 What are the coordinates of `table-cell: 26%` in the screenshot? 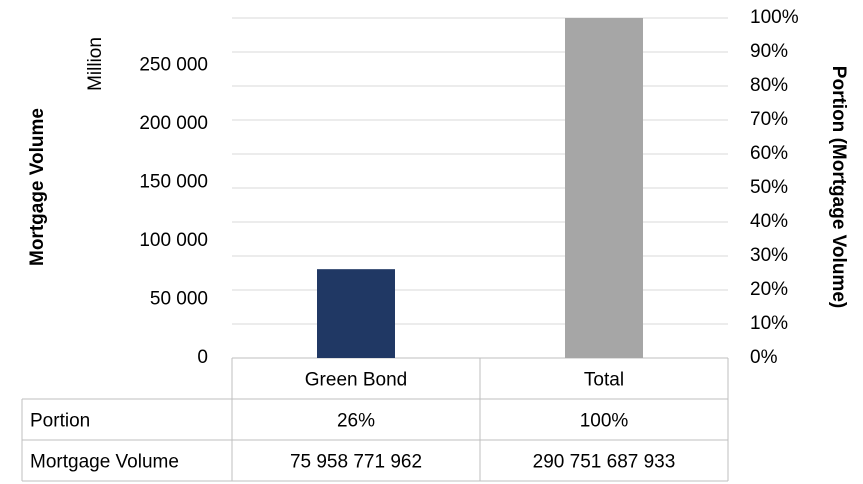 It's located at (356, 421).